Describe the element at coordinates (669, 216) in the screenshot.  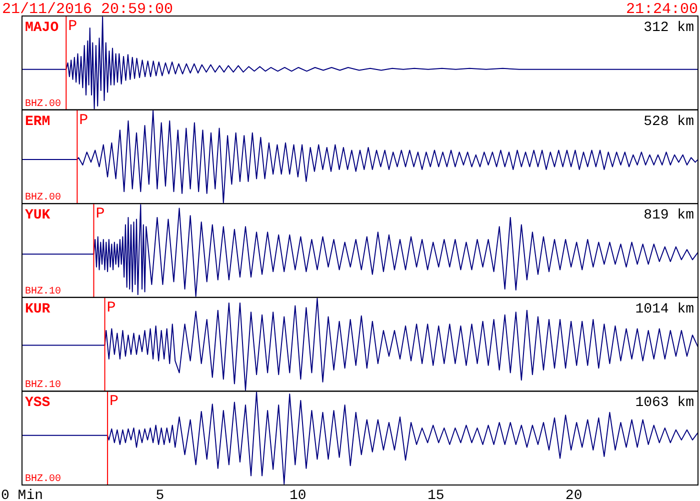
I see `annotation: 819 km` at that location.